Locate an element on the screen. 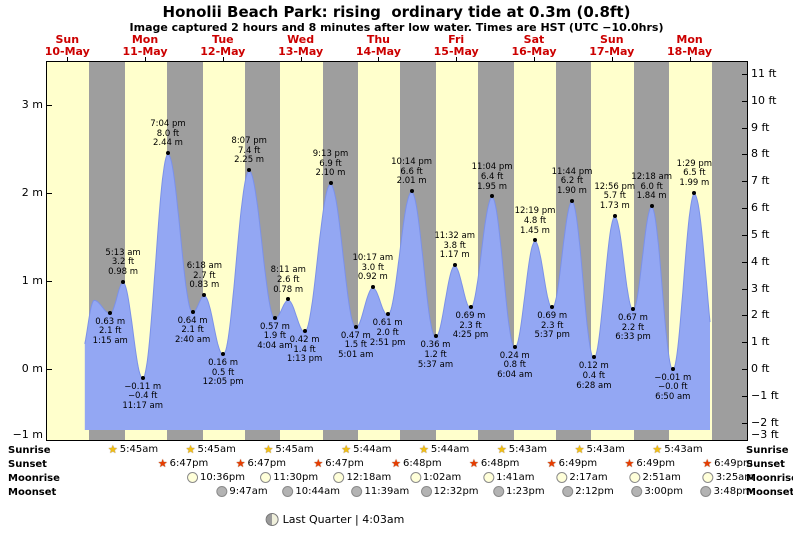  astro-time: 10:36pm is located at coordinates (222, 477).